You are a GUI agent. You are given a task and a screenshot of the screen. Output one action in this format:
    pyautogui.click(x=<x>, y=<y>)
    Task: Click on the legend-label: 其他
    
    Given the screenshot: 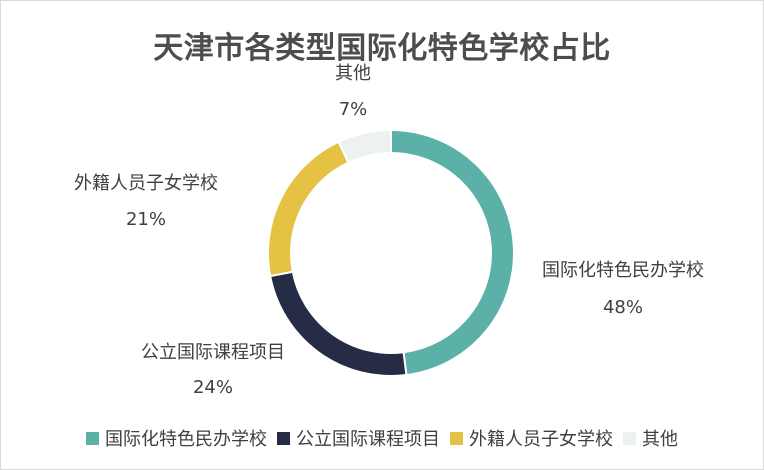 What is the action you would take?
    pyautogui.click(x=660, y=439)
    